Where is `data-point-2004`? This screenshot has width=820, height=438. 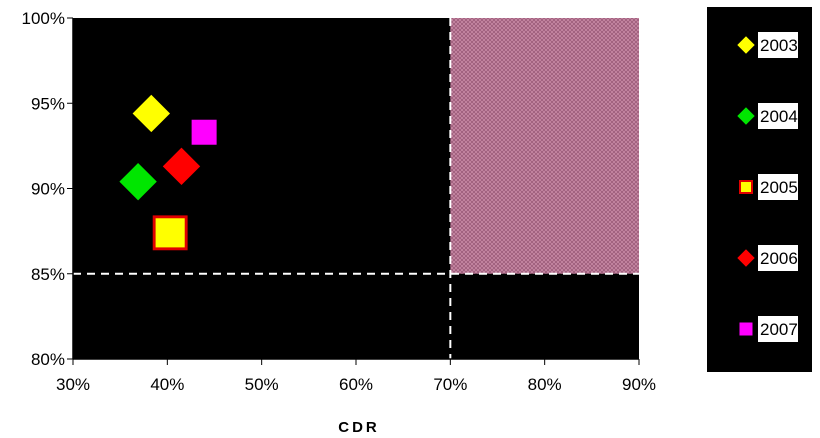
data-point-2004 is located at coordinates (138, 181).